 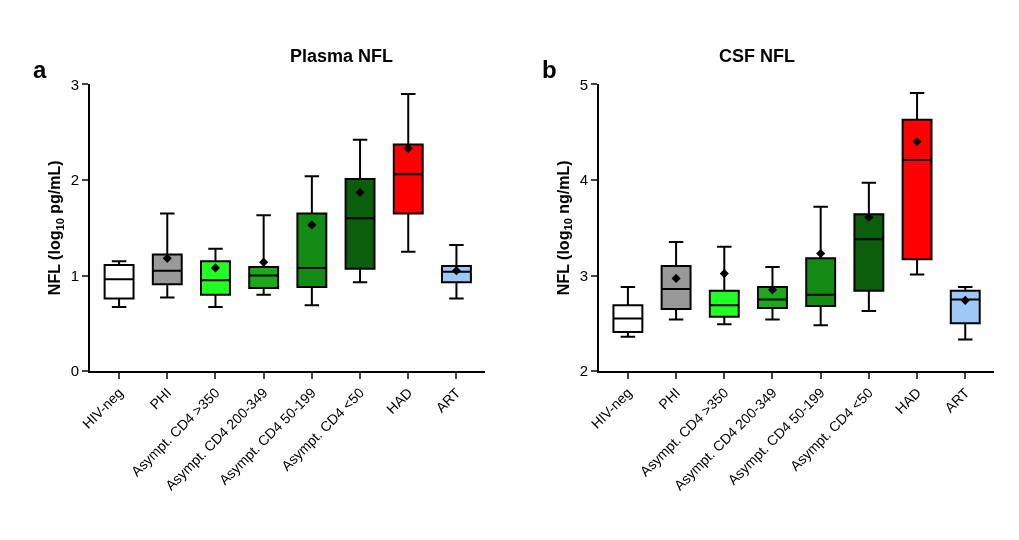 I want to click on y-tick-label: 1, so click(x=75, y=275).